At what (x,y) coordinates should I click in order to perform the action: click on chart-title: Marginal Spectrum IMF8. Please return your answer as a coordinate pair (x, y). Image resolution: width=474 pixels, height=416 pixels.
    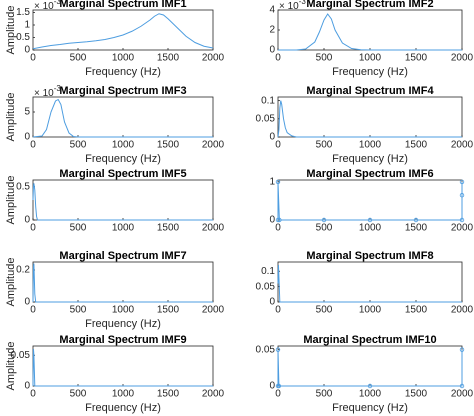
    Looking at the image, I should click on (369, 256).